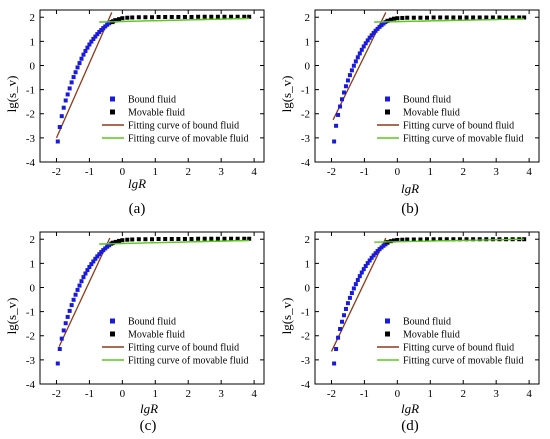 This screenshot has width=550, height=439. Describe the element at coordinates (410, 209) in the screenshot. I see `panel-caption: (b)` at that location.